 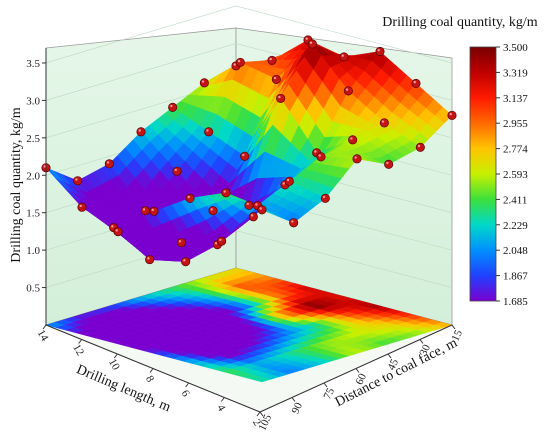 I want to click on z-tick-label: 0.5, so click(x=33, y=289).